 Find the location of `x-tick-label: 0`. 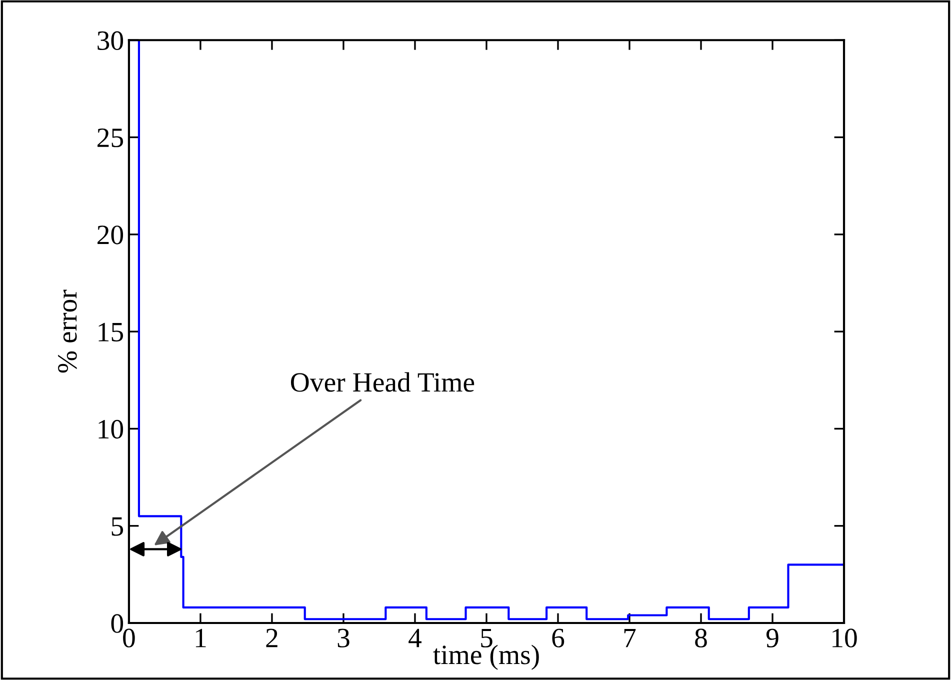

x-tick-label: 0 is located at coordinates (129, 638).